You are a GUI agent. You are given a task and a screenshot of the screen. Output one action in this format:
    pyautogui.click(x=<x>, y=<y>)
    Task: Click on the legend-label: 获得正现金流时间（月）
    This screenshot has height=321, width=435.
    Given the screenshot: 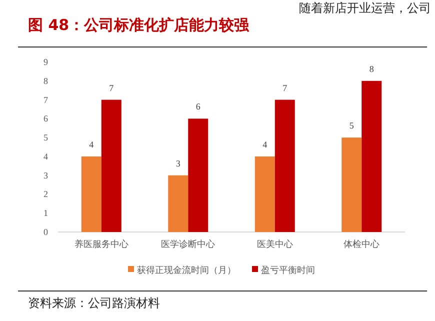 What is the action you would take?
    pyautogui.click(x=186, y=270)
    